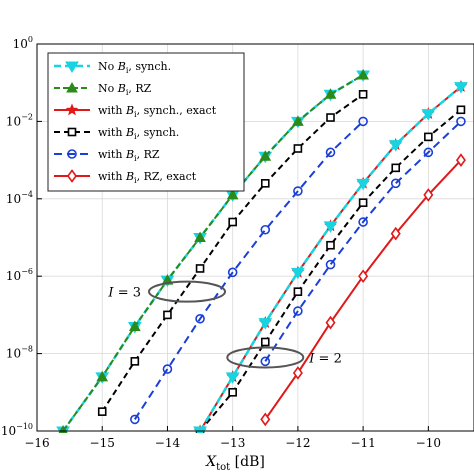 Image resolution: width=474 pixels, height=474 pixels. What do you see at coordinates (157, 111) in the screenshot?
I see `legend-label: with Bi, synch., exact` at bounding box center [157, 111].